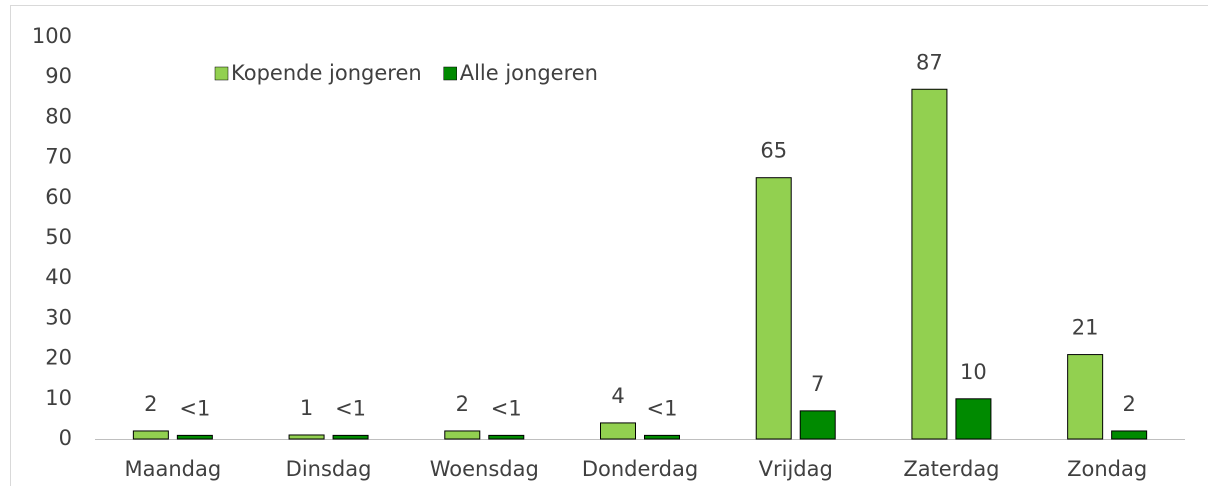  What do you see at coordinates (1107, 469) in the screenshot?
I see `x-tick-label: Zondag` at bounding box center [1107, 469].